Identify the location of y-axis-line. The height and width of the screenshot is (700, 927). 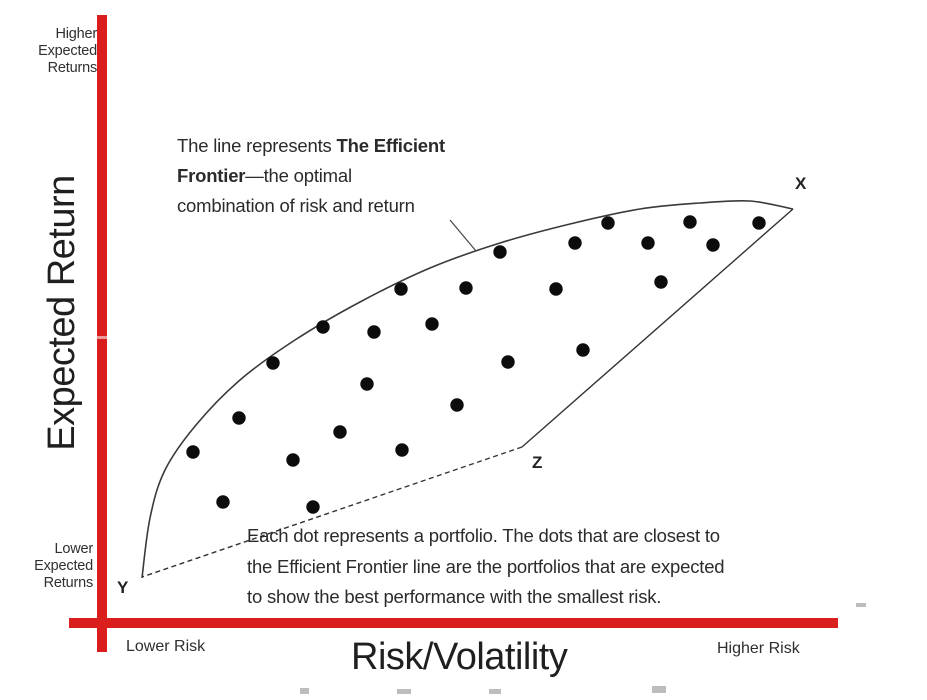
(102, 333).